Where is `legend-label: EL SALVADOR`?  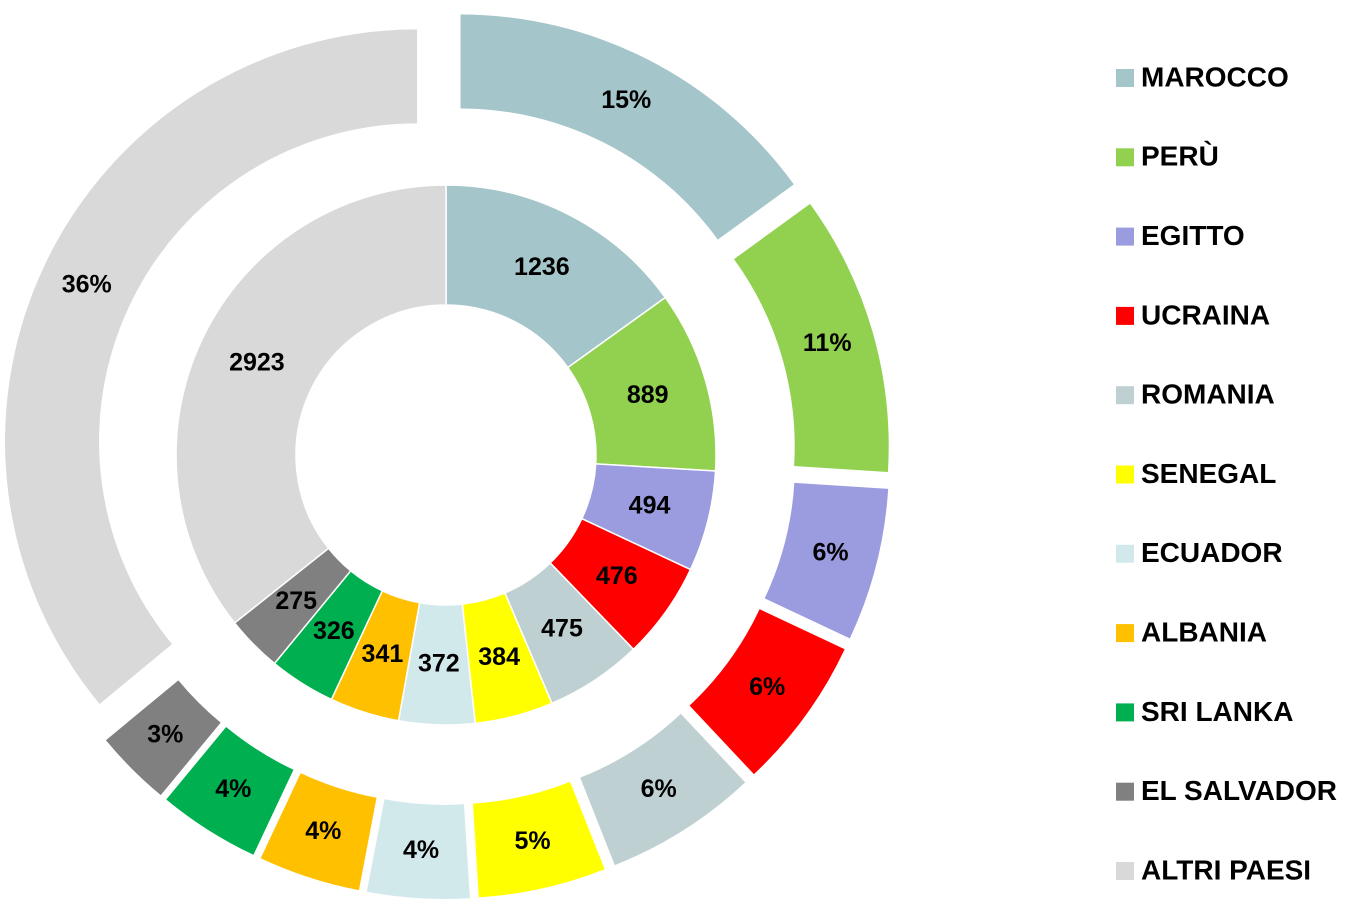
legend-label: EL SALVADOR is located at coordinates (1239, 790).